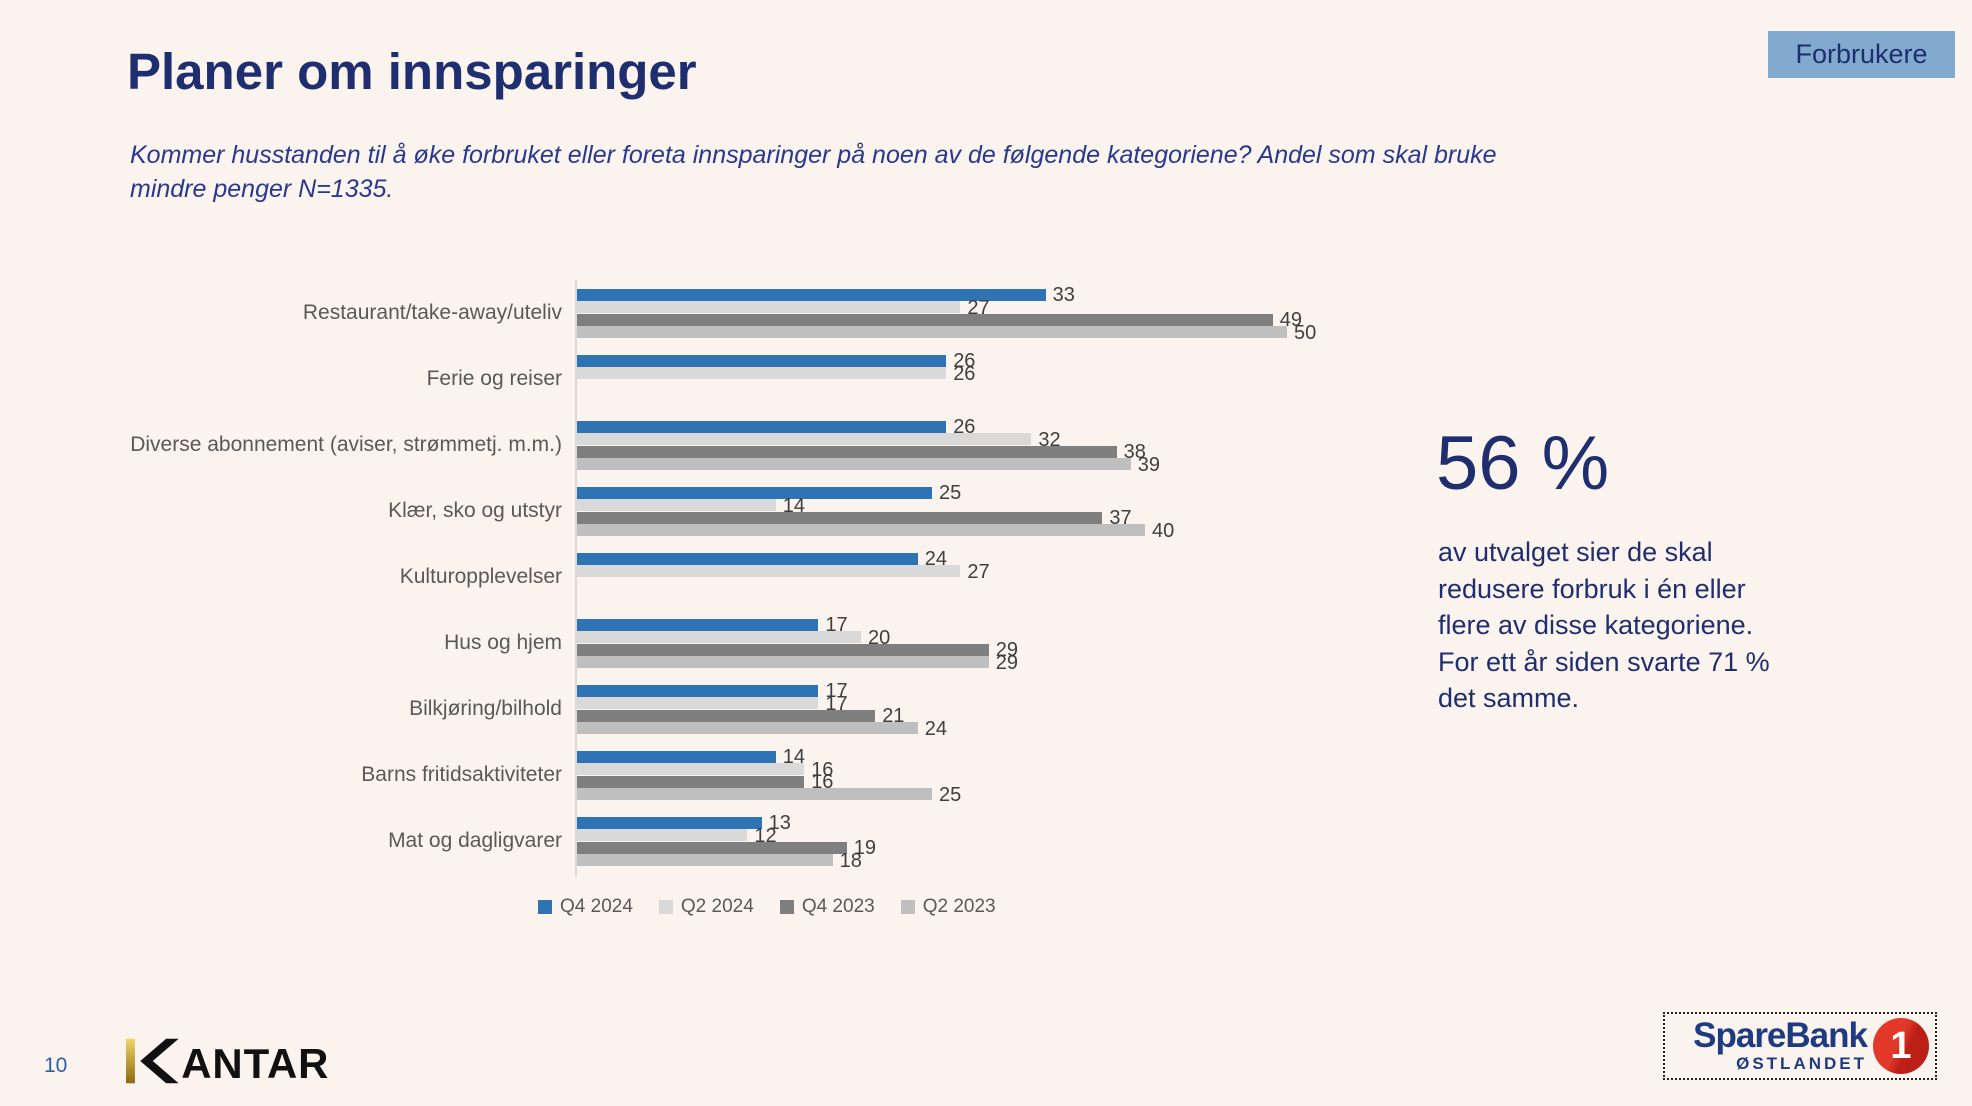 This screenshot has width=1972, height=1106. Describe the element at coordinates (432, 312) in the screenshot. I see `category-label: Restaurant/take-away/uteliv` at that location.